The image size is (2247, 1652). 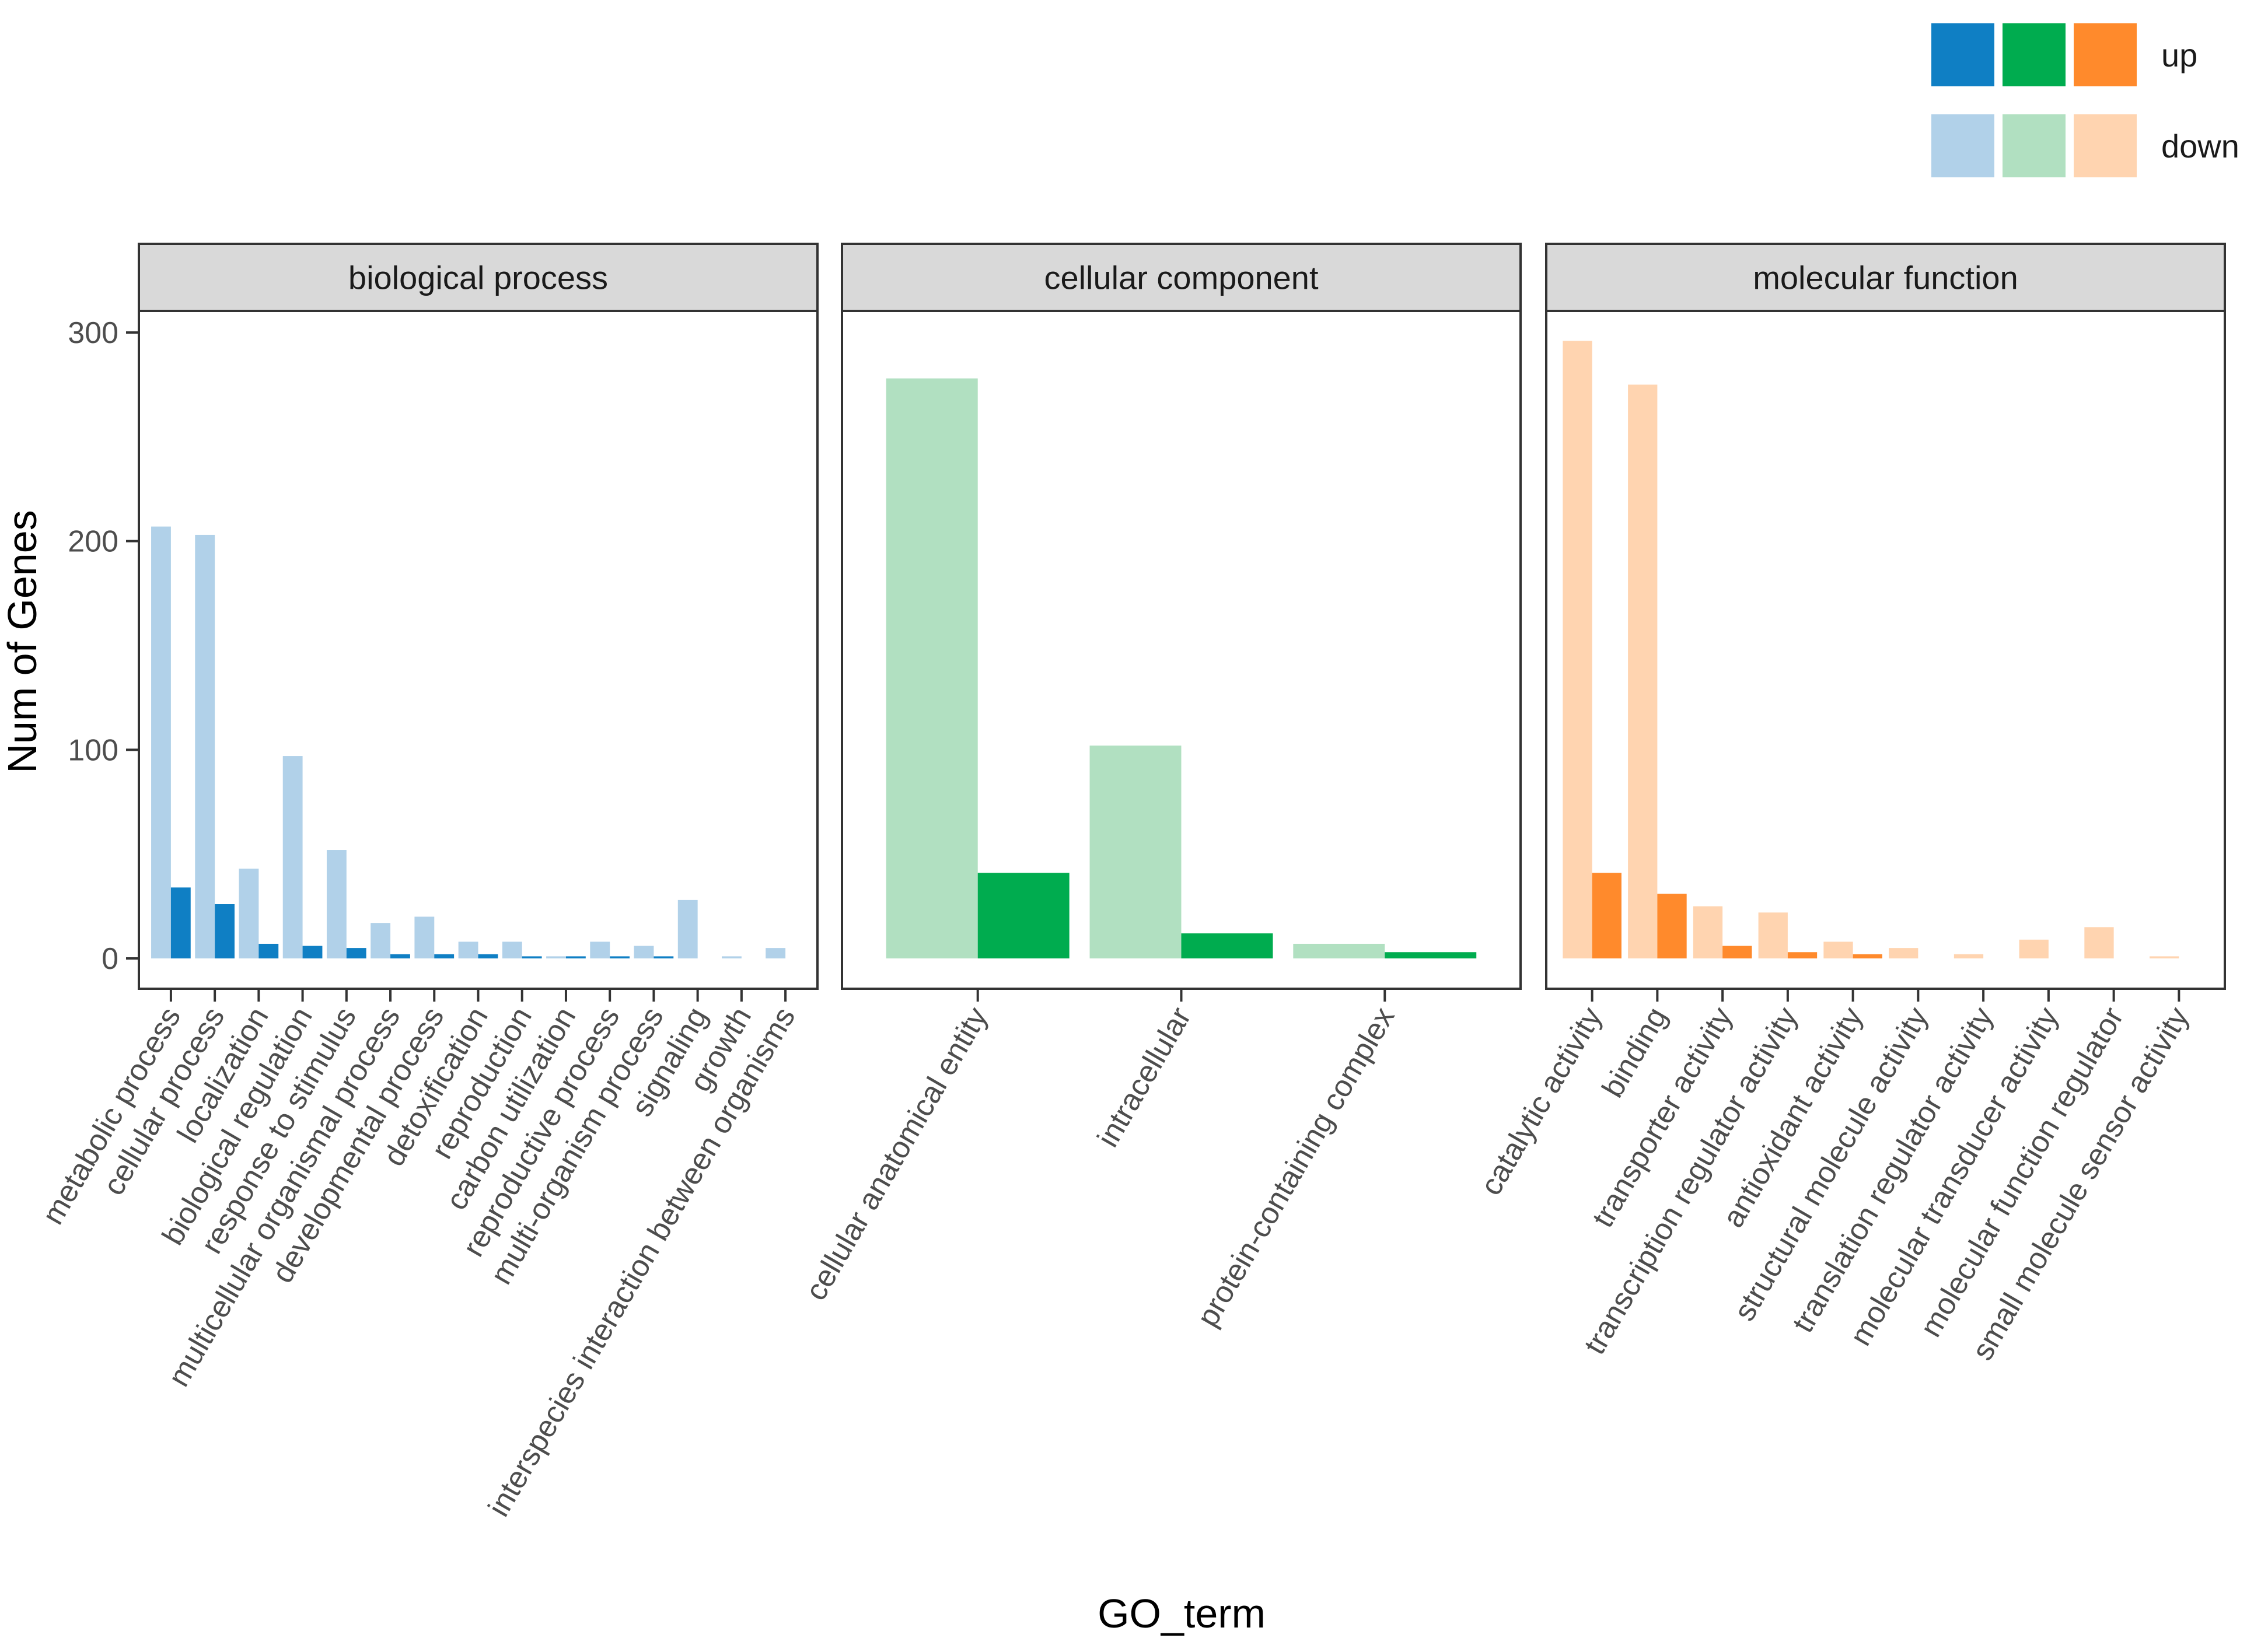 What do you see at coordinates (1227, 945) in the screenshot?
I see `bar-up-intracellular` at bounding box center [1227, 945].